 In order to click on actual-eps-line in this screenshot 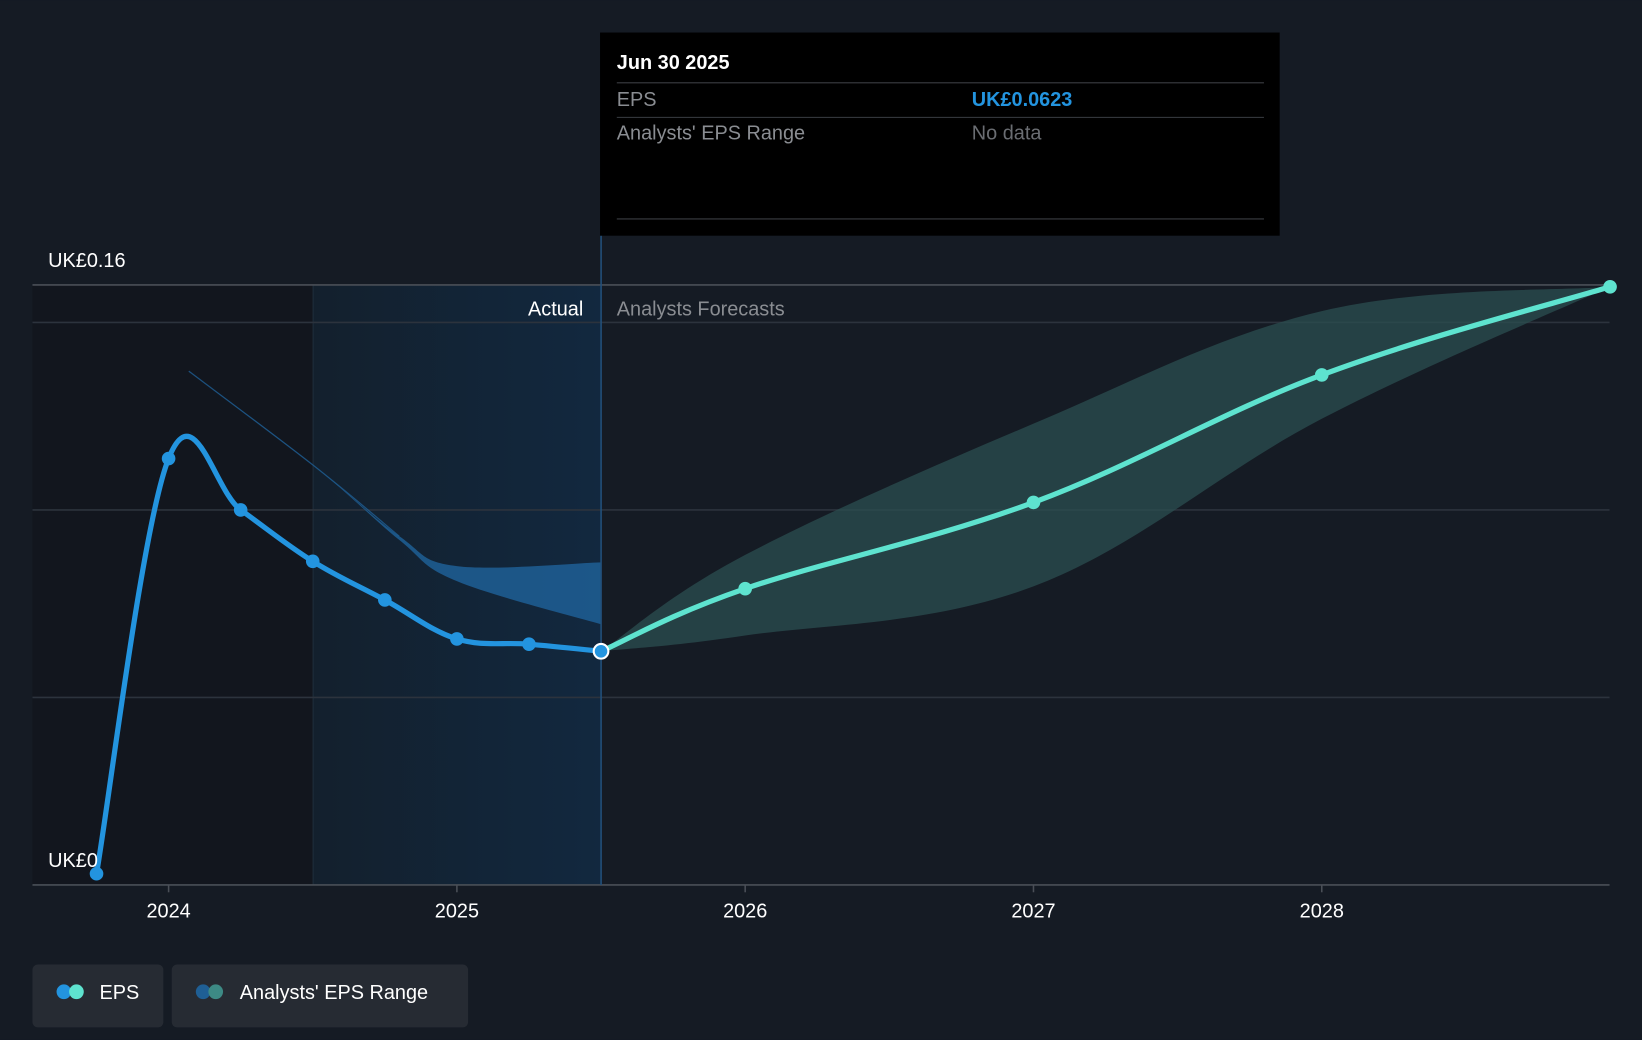, I will do `click(348, 655)`.